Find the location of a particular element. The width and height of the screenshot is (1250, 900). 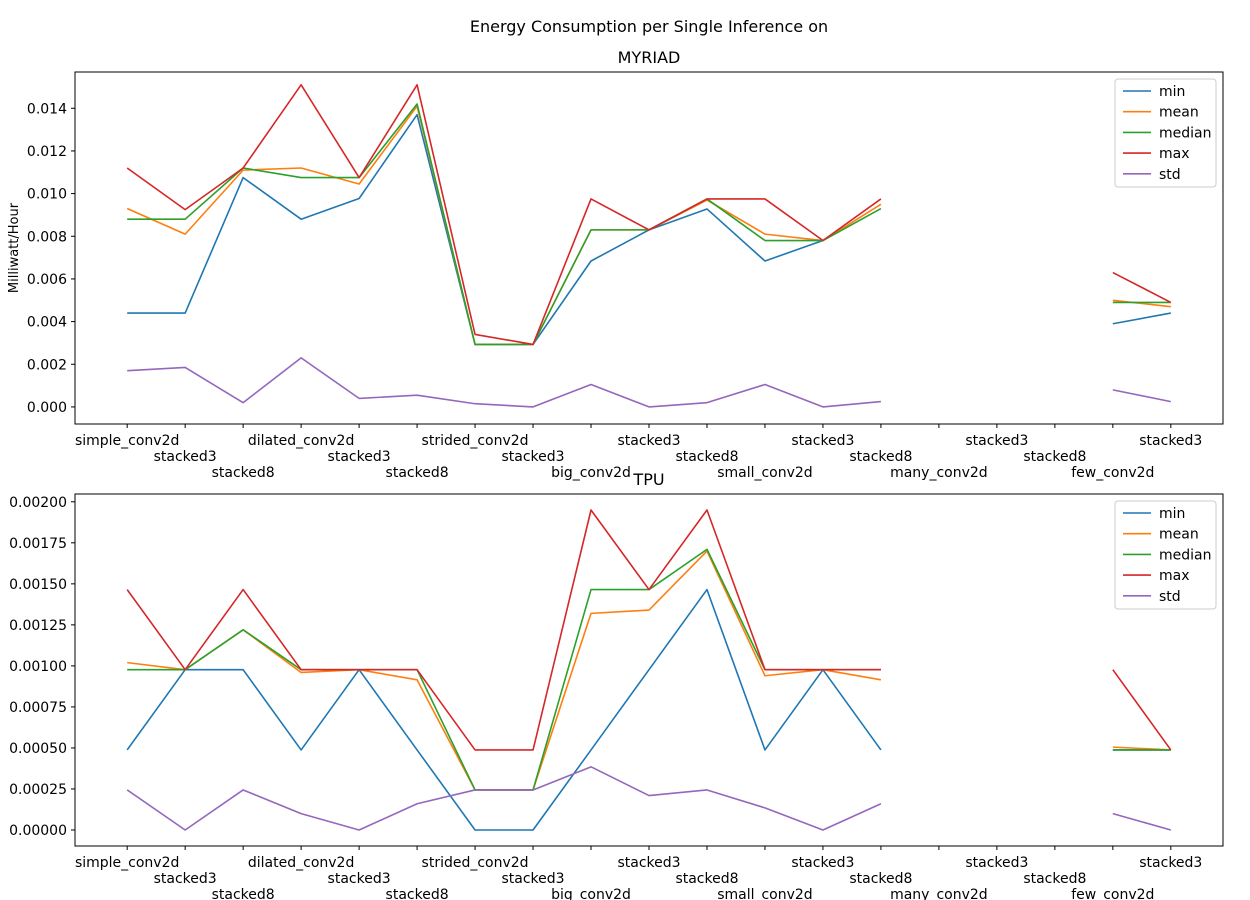

y-tick-label: 0.00100 is located at coordinates (38, 667).